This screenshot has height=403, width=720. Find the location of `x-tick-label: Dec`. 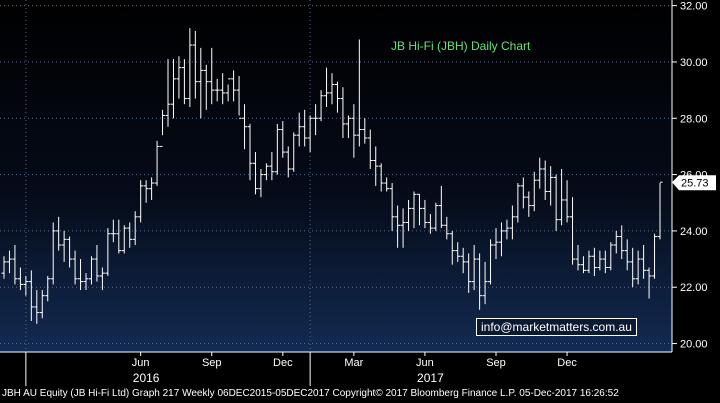

x-tick-label: Dec is located at coordinates (283, 363).